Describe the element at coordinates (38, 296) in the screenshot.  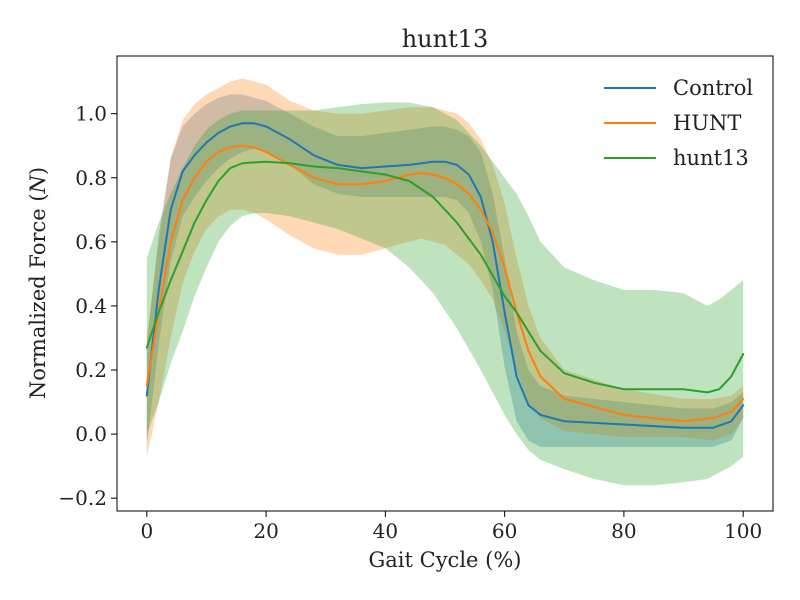
I see `y-axis-label-prefix: Normalized Force (` at that location.